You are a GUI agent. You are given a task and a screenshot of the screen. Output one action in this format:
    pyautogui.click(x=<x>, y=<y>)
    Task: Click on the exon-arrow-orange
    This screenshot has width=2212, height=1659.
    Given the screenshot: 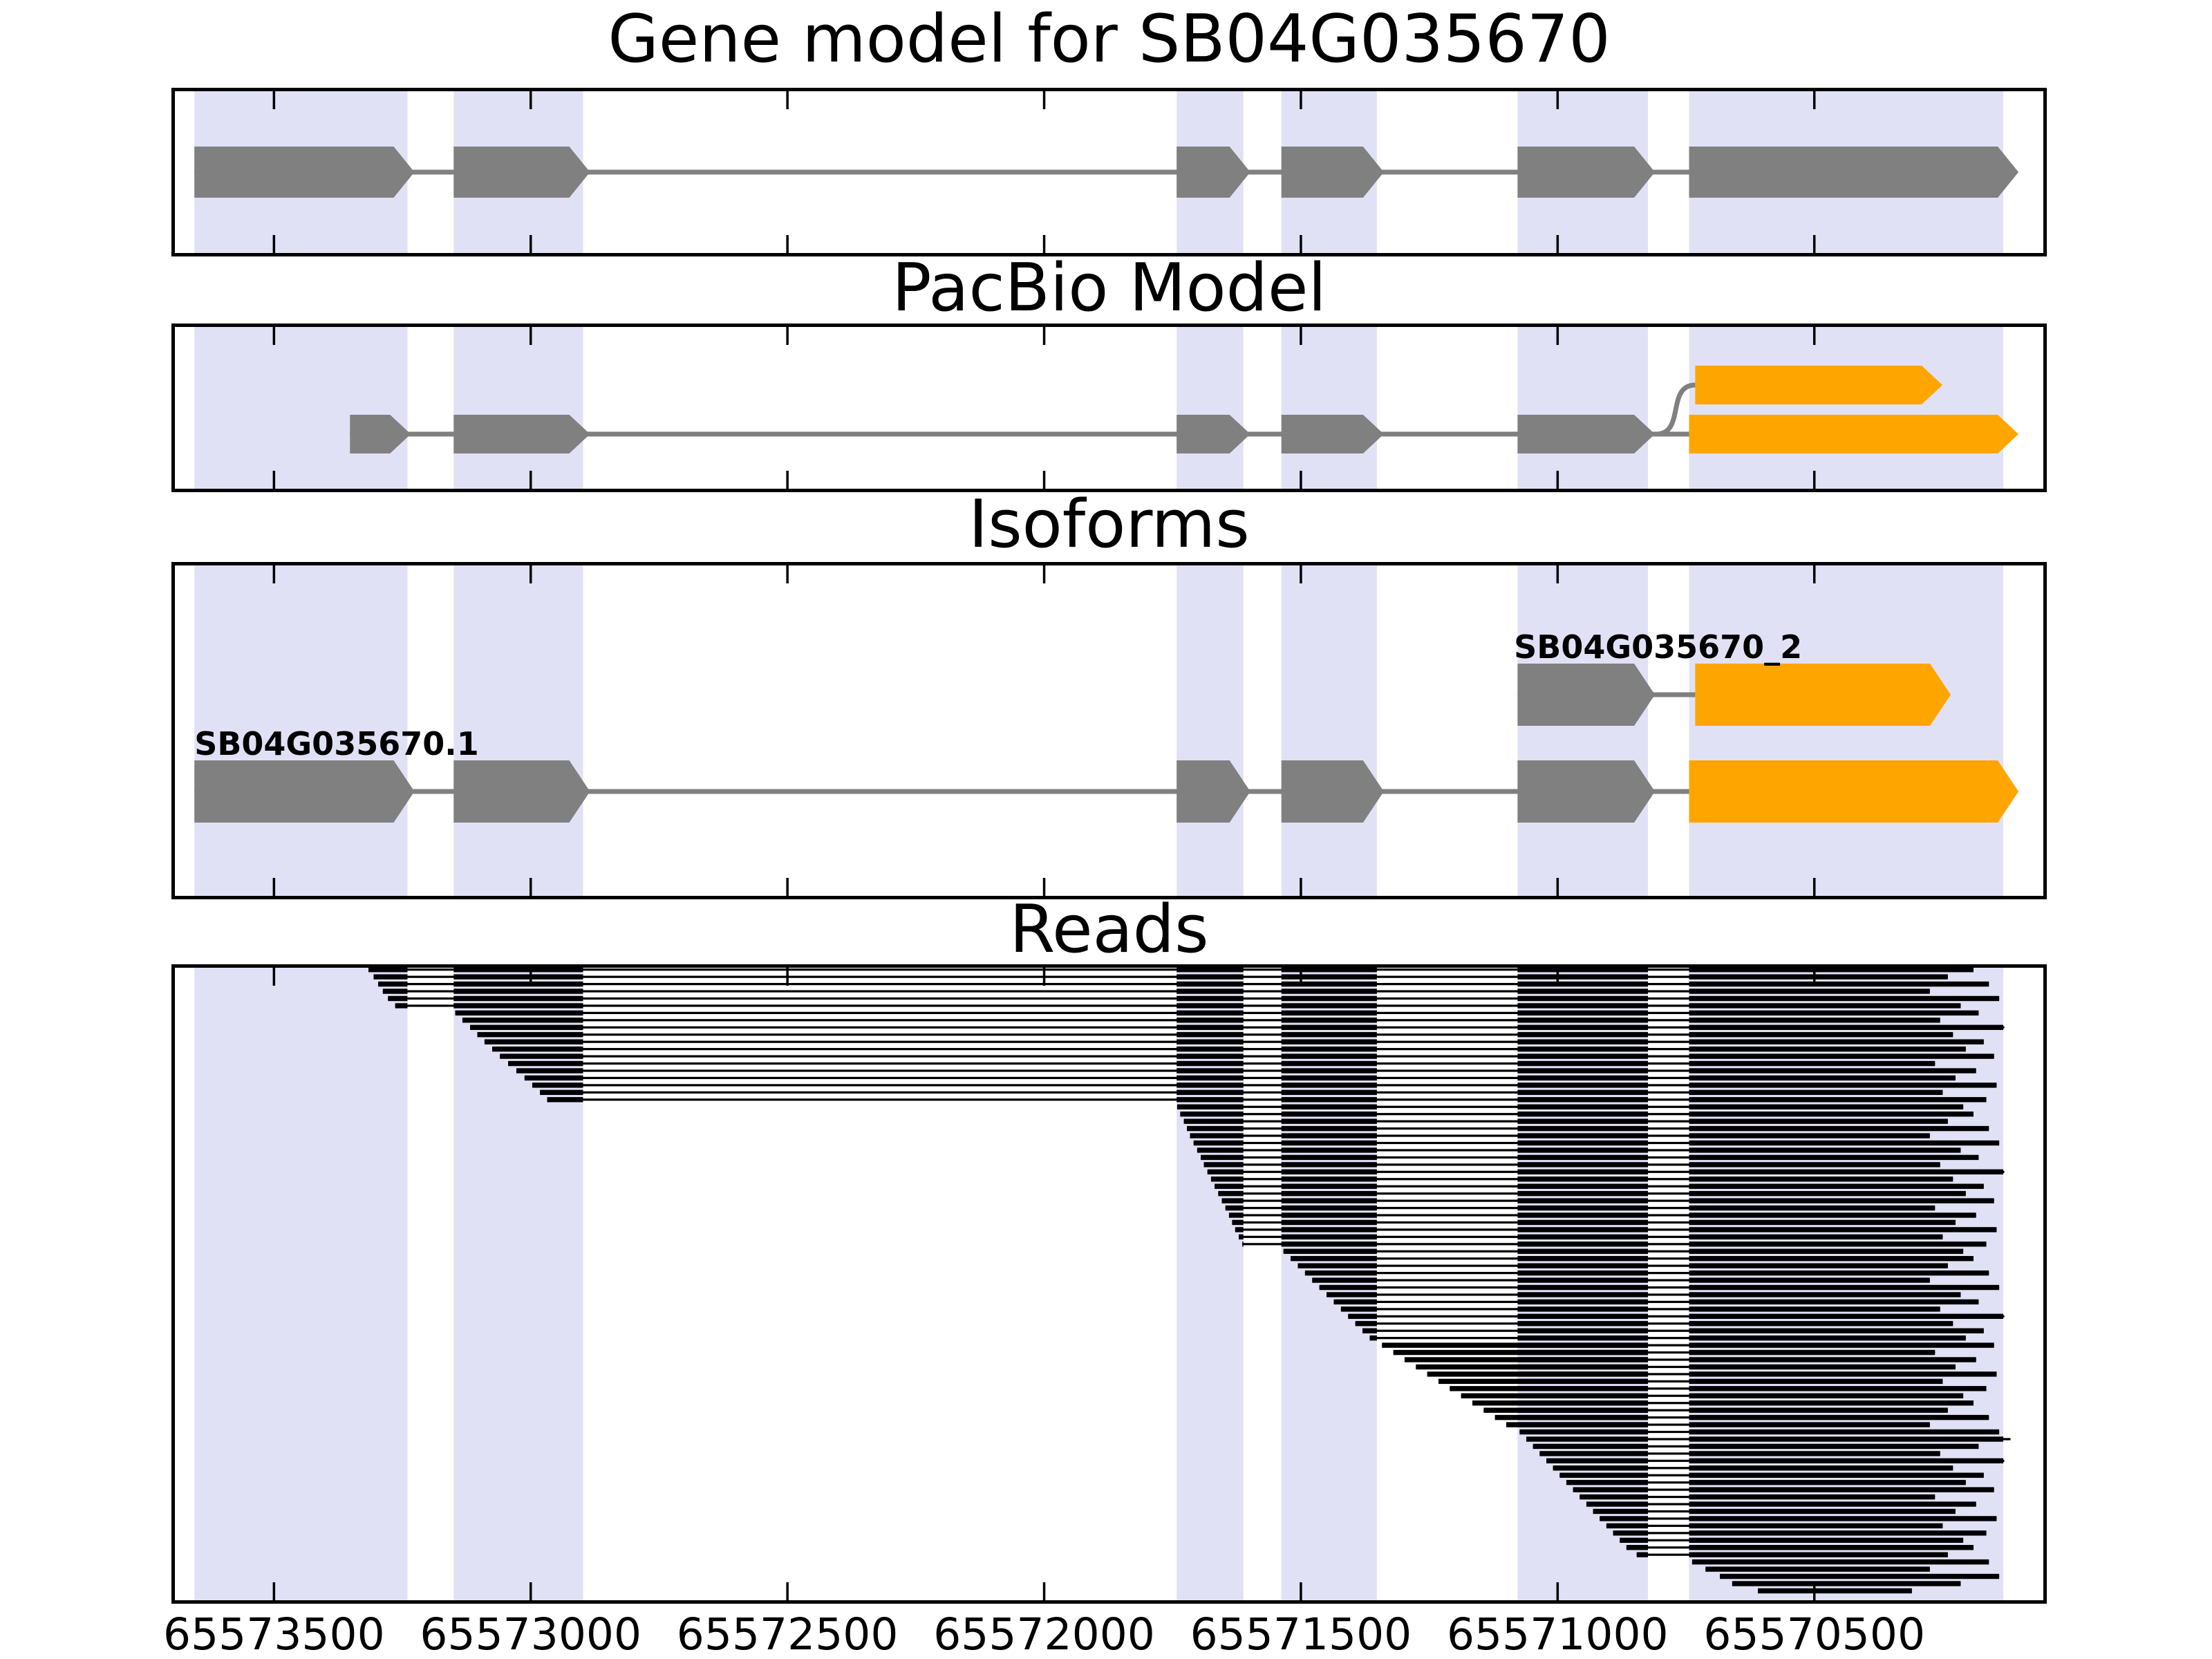 What is the action you would take?
    pyautogui.click(x=1854, y=434)
    